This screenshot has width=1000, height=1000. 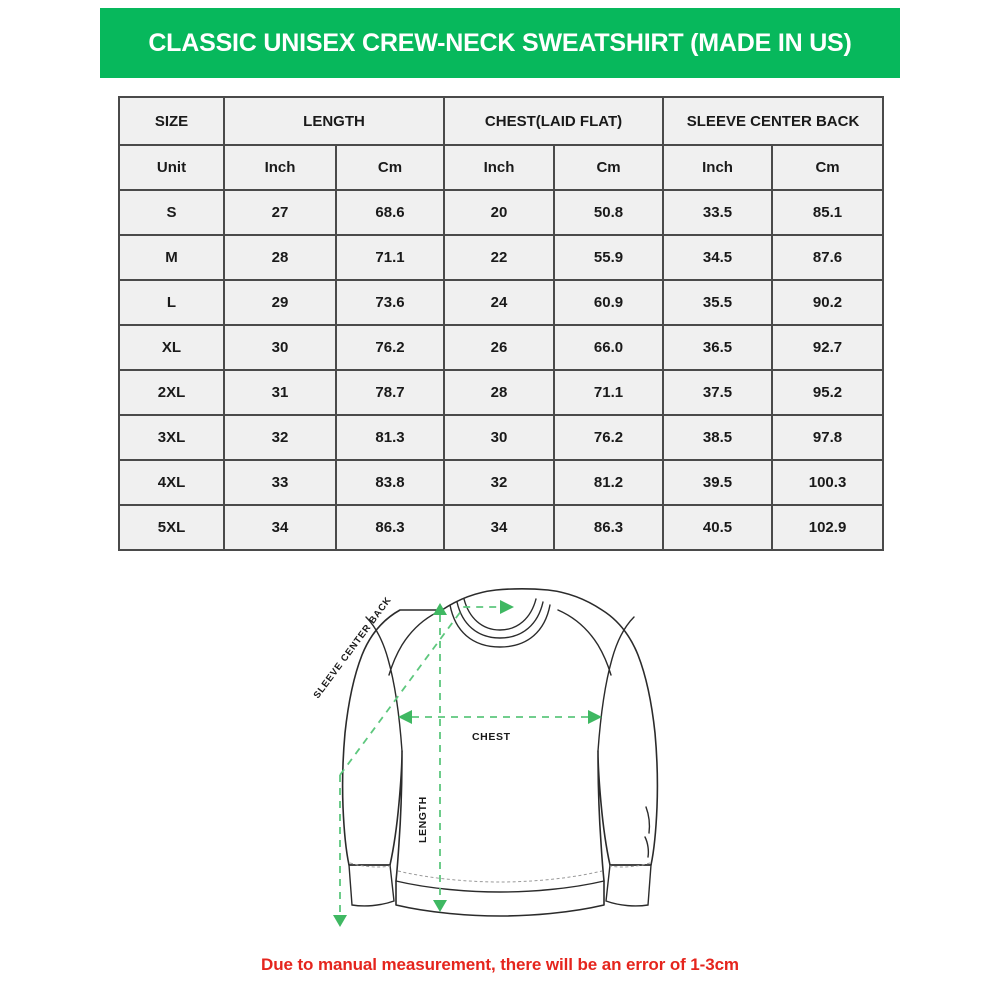 I want to click on unit-header-unit: Unit, so click(x=171, y=167).